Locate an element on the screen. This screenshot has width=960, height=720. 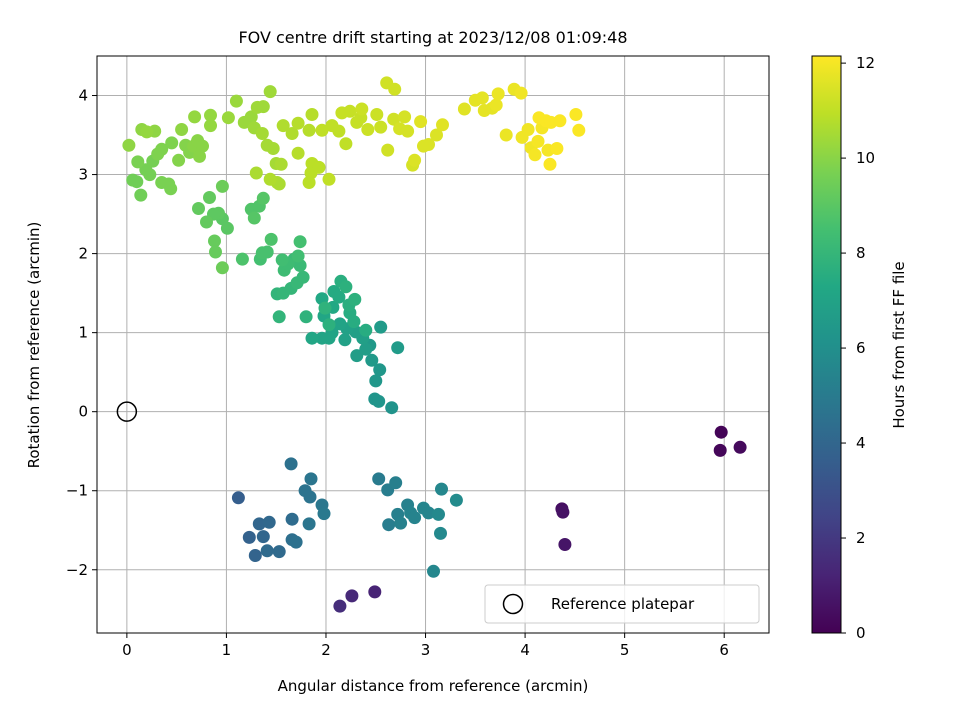
legend-marker is located at coordinates (513, 604).